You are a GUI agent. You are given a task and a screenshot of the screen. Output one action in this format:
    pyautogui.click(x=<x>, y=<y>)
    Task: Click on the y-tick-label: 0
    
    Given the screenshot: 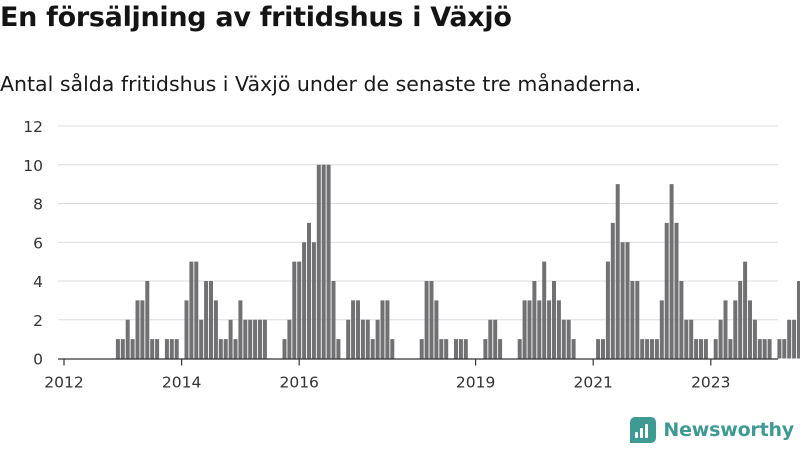 What is the action you would take?
    pyautogui.click(x=38, y=360)
    